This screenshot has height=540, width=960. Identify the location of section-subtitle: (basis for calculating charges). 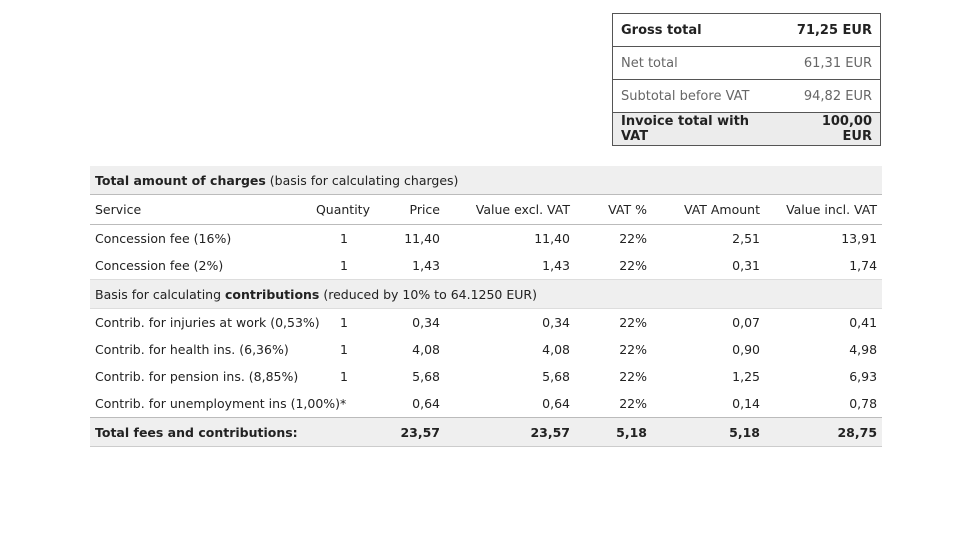
(362, 180).